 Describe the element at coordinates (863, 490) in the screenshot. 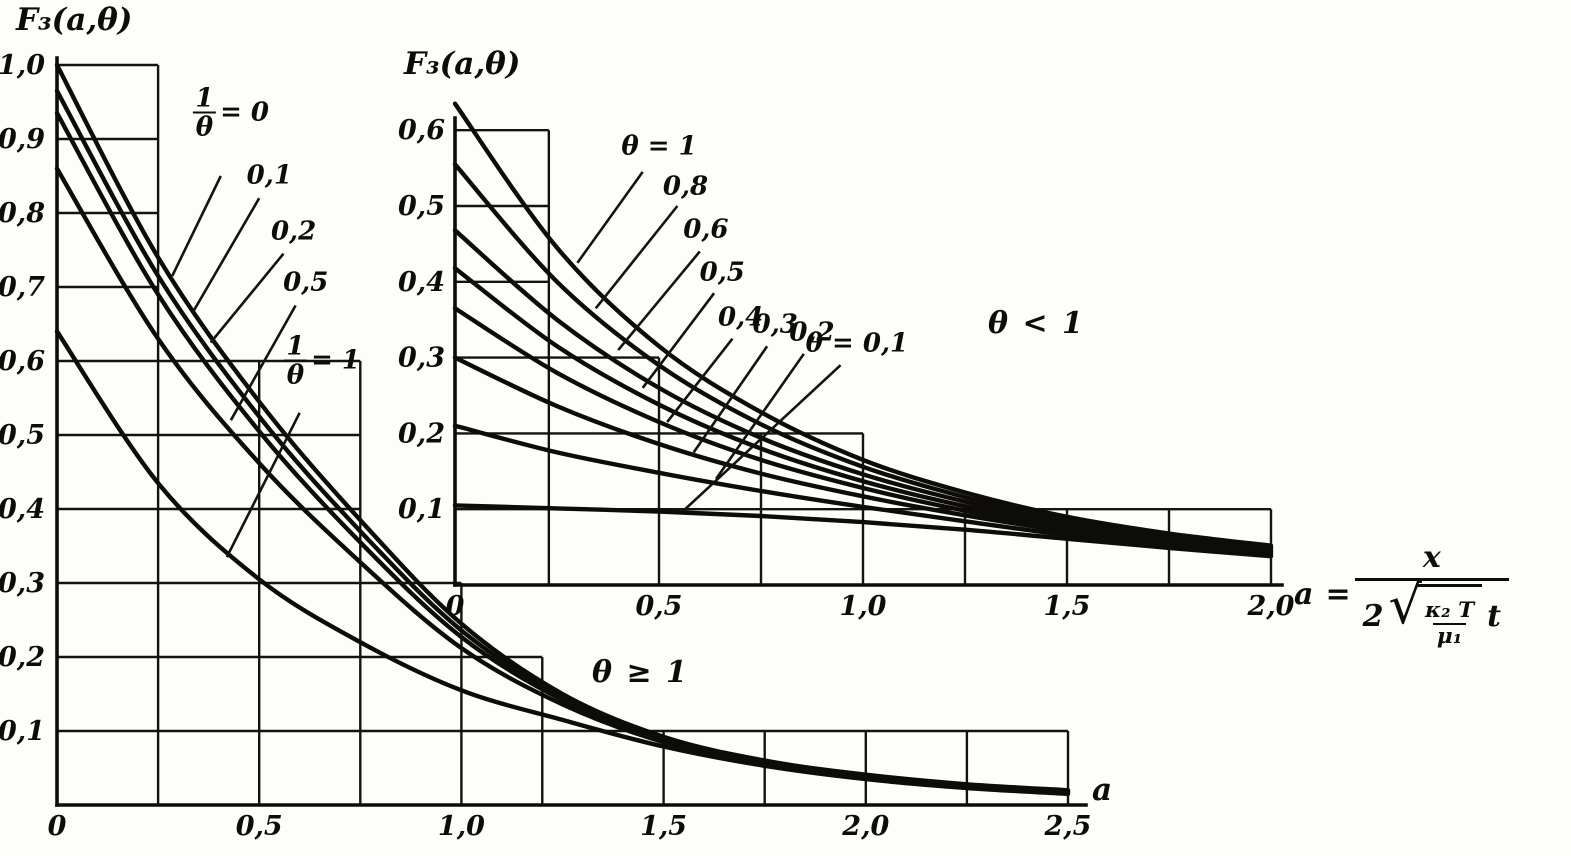

I see `curve-θ=0,2` at that location.